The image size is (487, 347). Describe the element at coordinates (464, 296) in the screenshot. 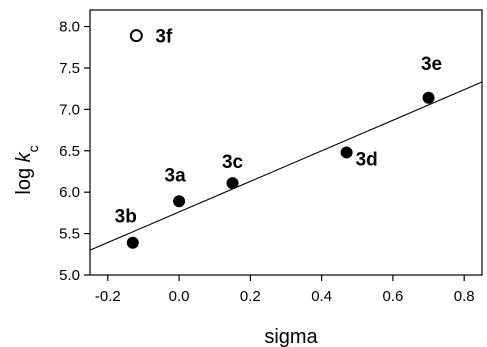

I see `x-tick-label: 0.8` at that location.